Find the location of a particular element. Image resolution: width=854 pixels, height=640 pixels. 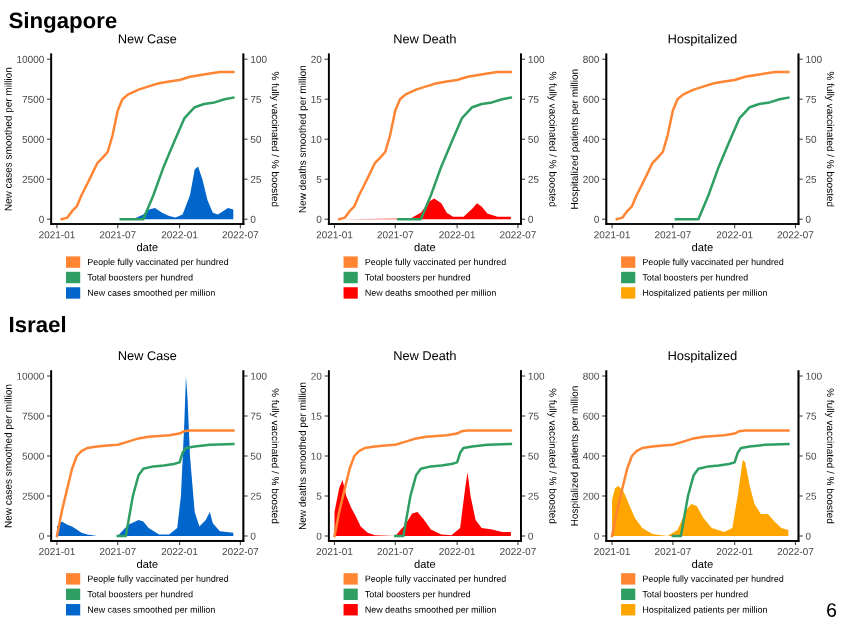

text: Israel is located at coordinates (38, 324).